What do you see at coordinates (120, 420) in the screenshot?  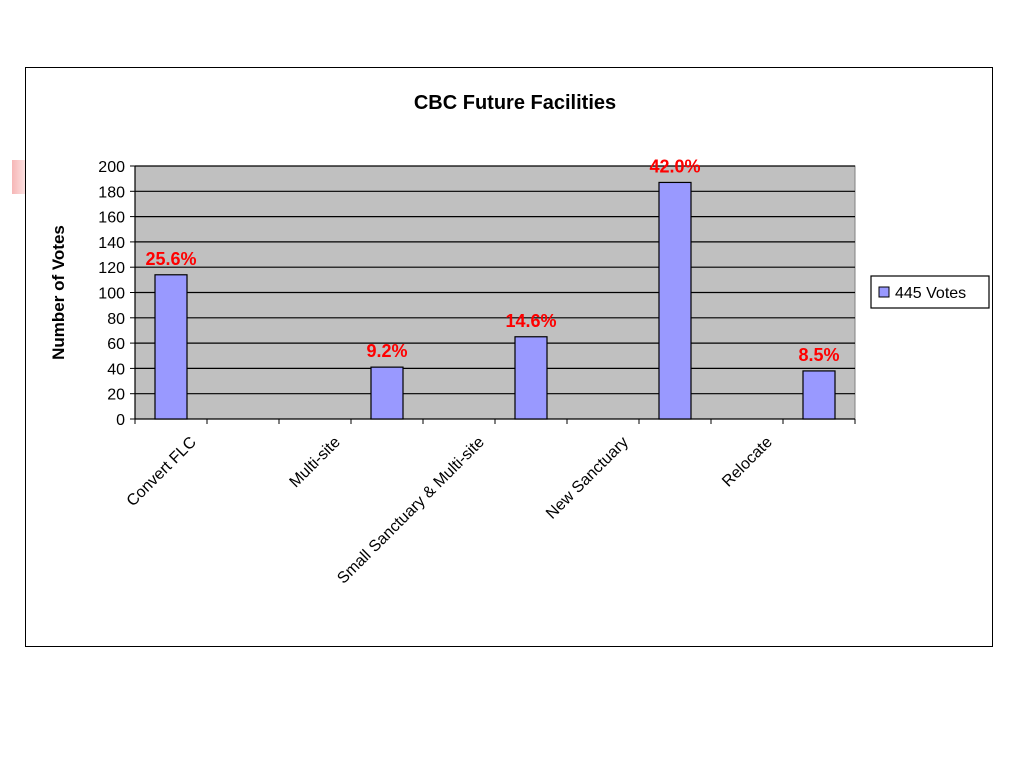 I see `y-tick-label-0: 0` at bounding box center [120, 420].